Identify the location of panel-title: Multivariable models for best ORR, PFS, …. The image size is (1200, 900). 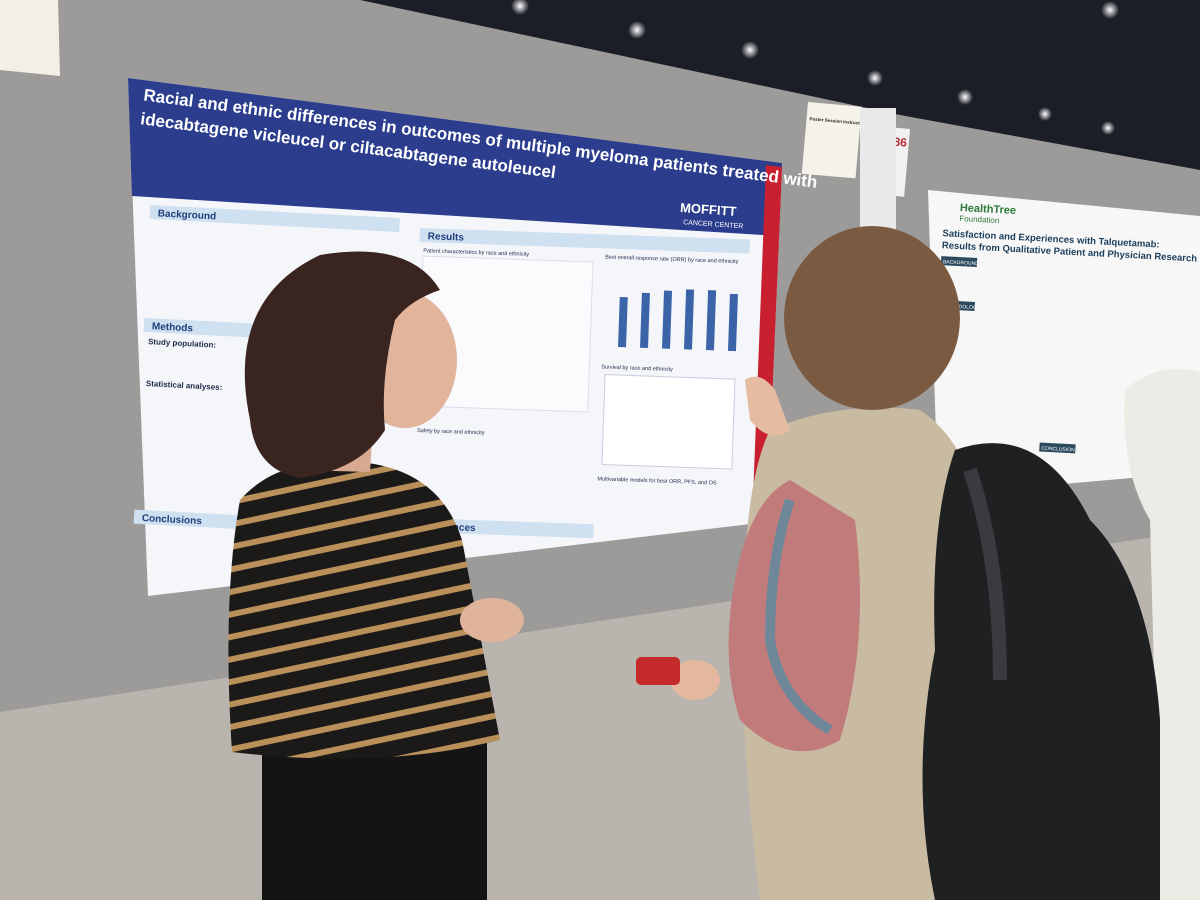
(657, 481).